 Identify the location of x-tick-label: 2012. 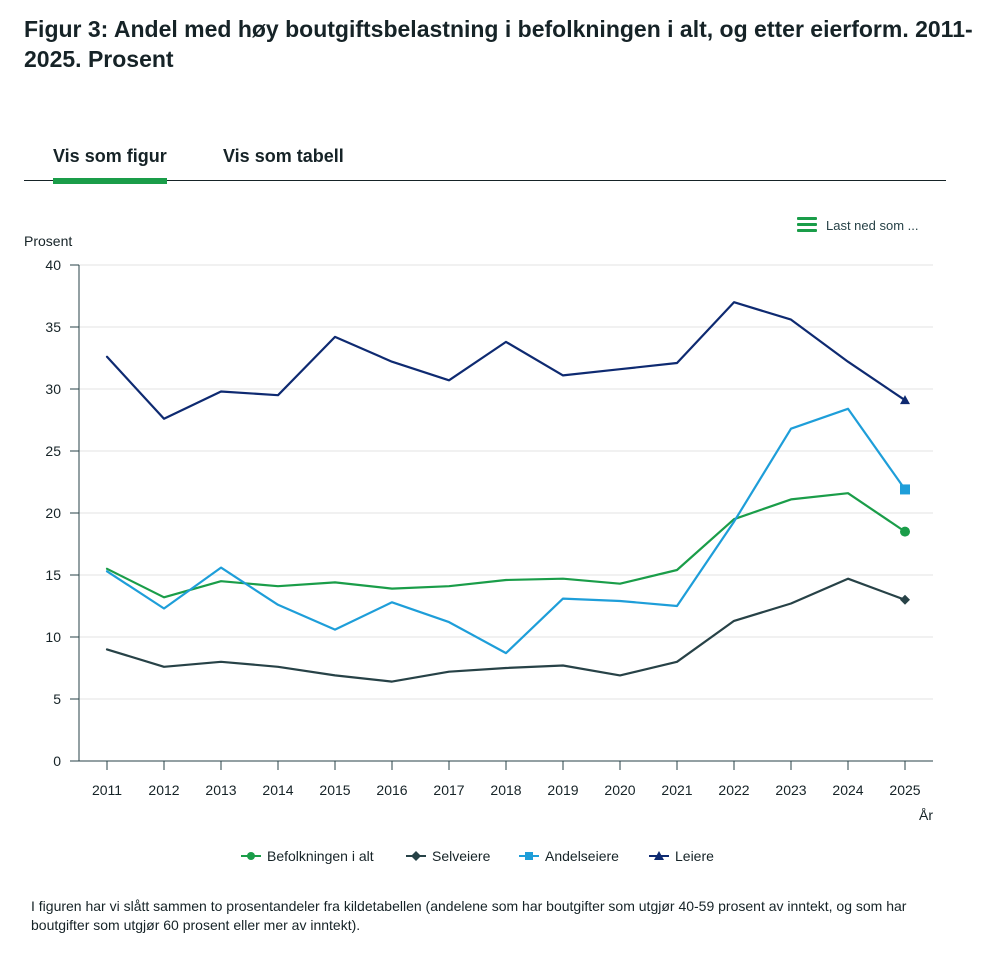
(163, 790).